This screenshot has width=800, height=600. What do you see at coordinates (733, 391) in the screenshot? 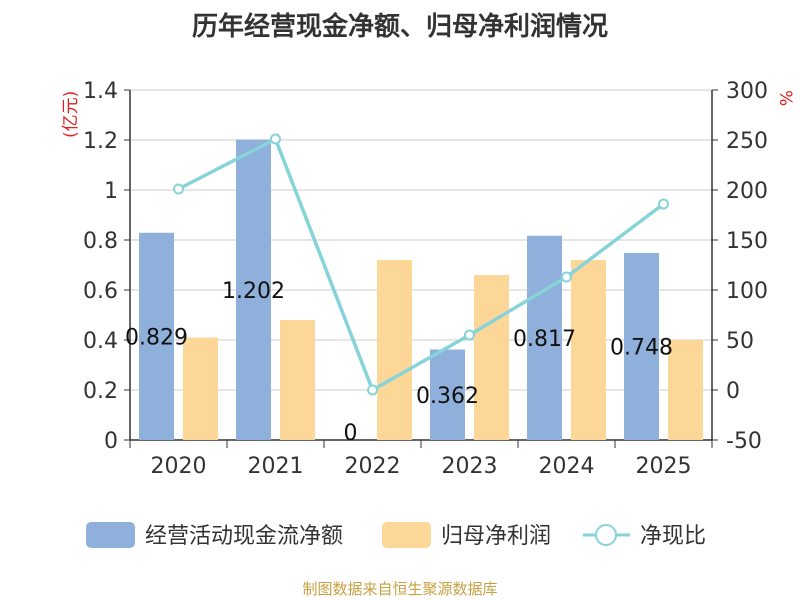
I see `right-tick-label: 0` at bounding box center [733, 391].